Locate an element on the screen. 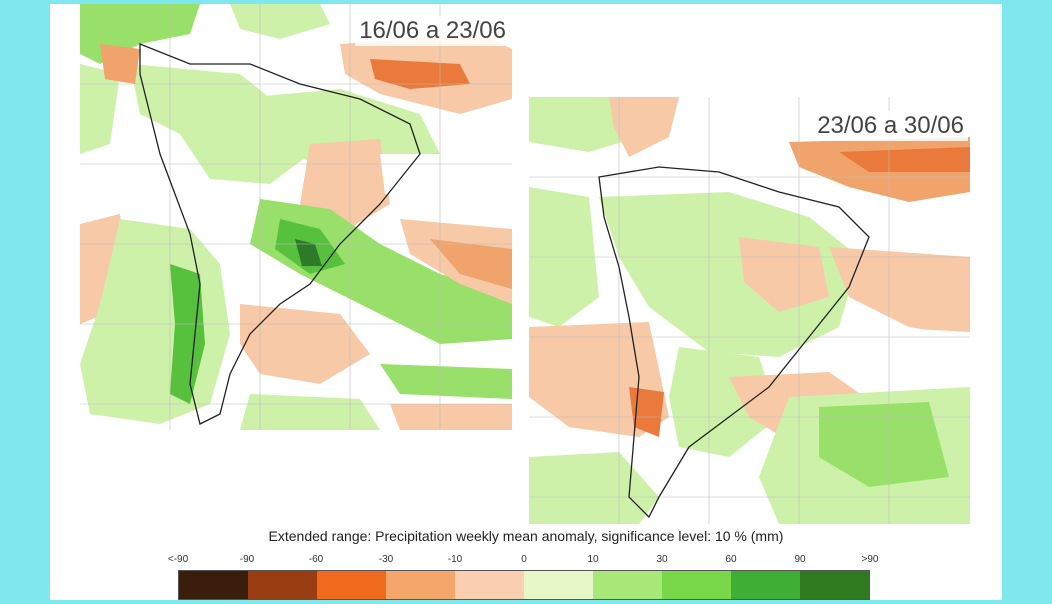 The width and height of the screenshot is (1052, 604). legend-label: 10 is located at coordinates (593, 559).